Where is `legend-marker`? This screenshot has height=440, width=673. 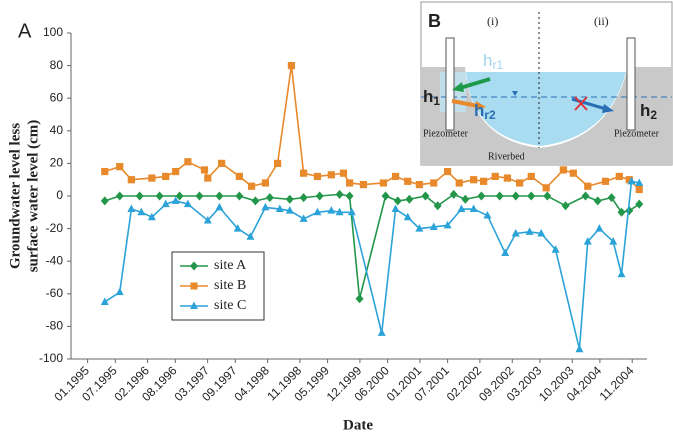
legend-marker is located at coordinates (194, 286).